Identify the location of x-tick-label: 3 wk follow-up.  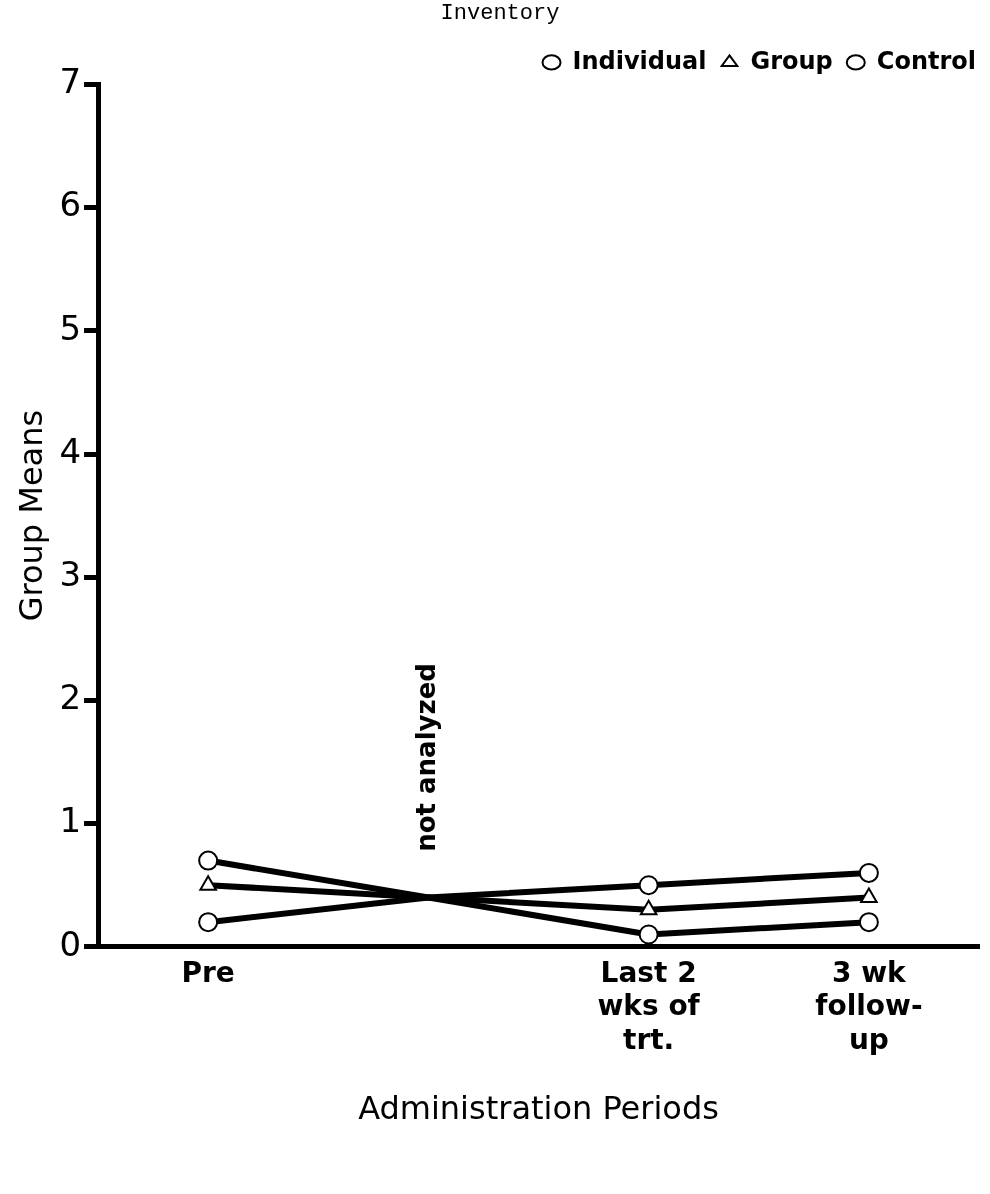
(869, 1006).